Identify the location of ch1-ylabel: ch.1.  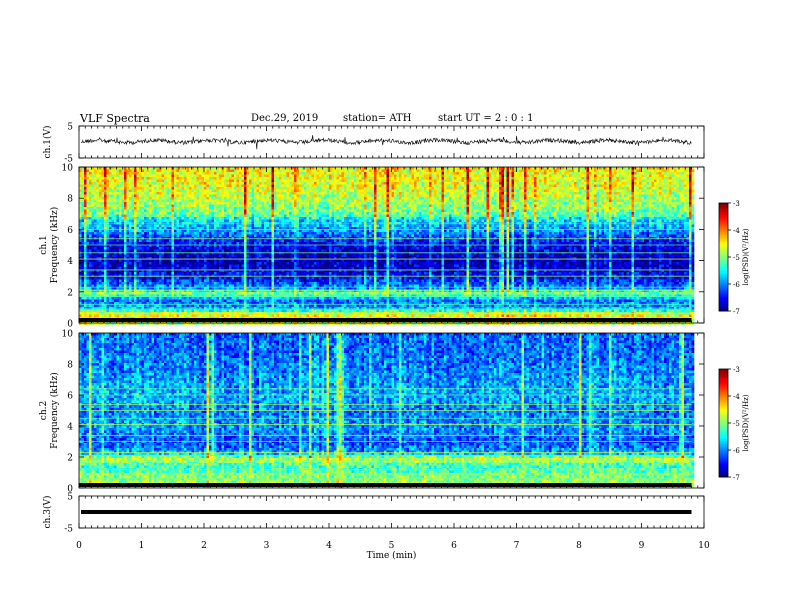
(44, 244).